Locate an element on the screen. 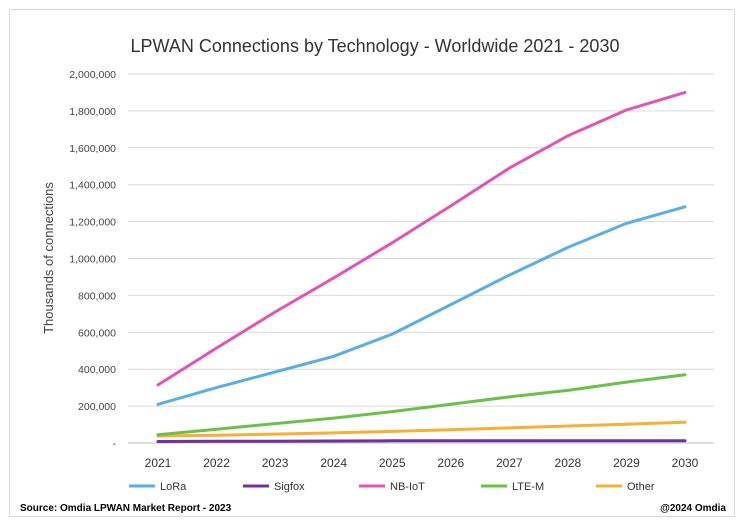  source-note: Source: Omdia LPWAN Market Report - 2023 is located at coordinates (126, 508).